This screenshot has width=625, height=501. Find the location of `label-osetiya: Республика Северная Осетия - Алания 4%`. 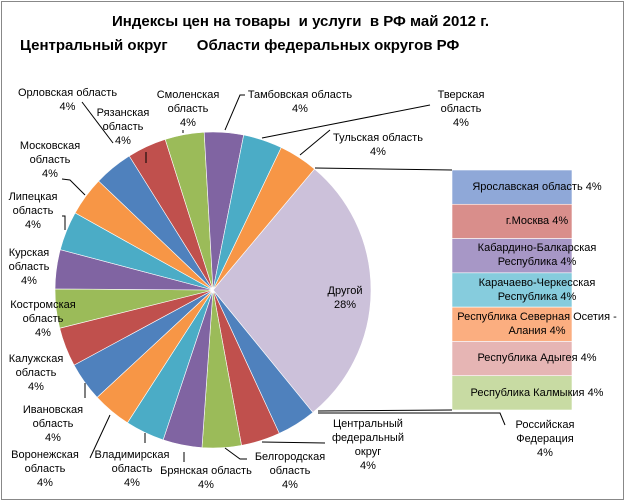

label-osetiya: Республика Северная Осетия - Алания 4% is located at coordinates (537, 324).